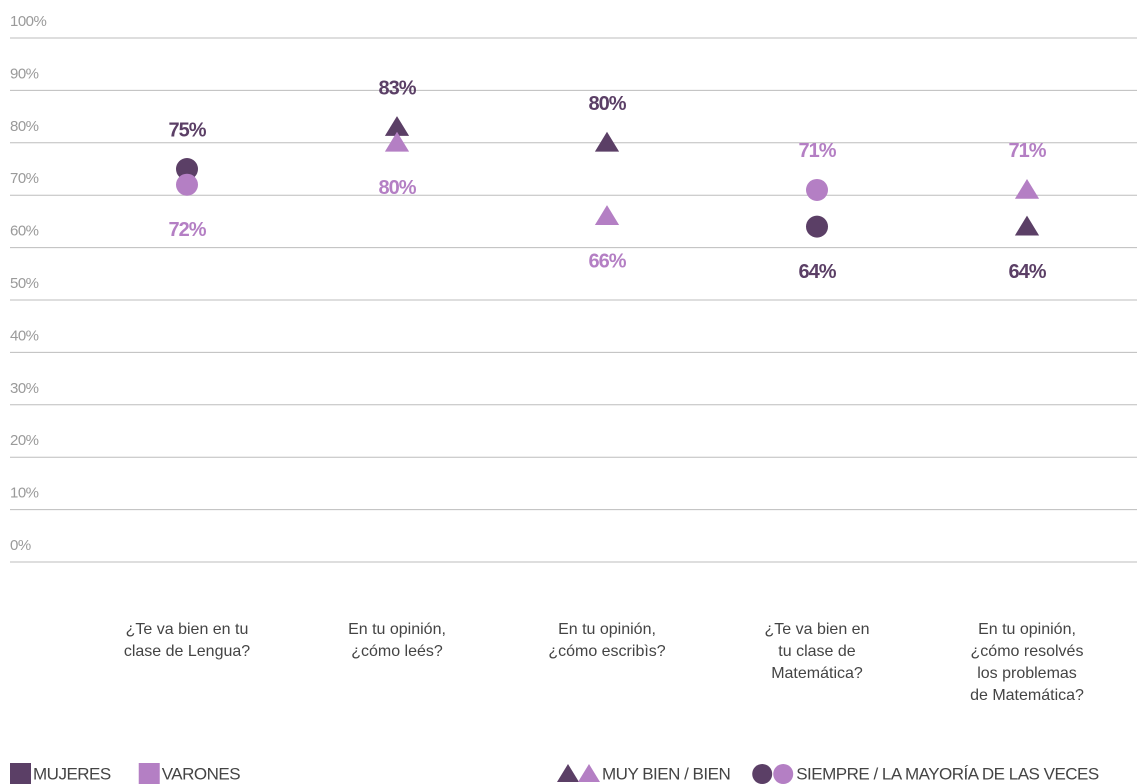  Describe the element at coordinates (666, 773) in the screenshot. I see `legend-label: MUY BIEN / BIEN` at that location.